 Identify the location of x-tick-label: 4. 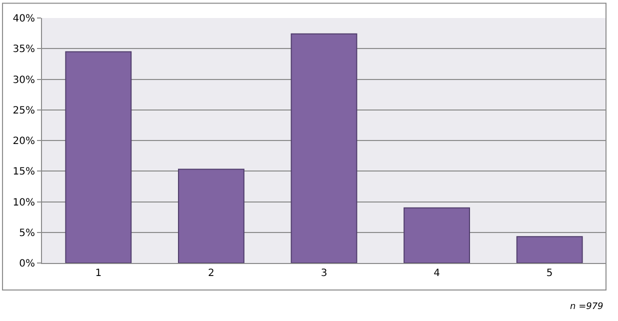
(437, 273).